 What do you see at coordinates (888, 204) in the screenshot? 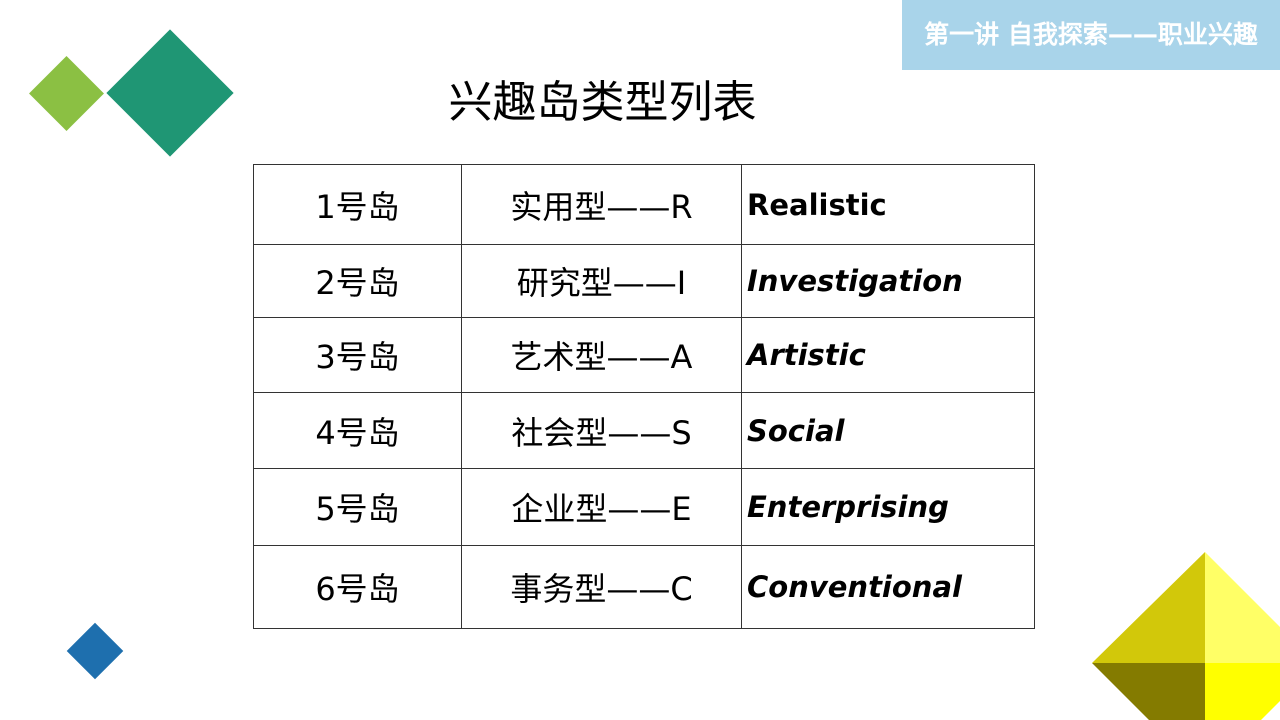
I see `english-cell: Realistic` at bounding box center [888, 204].